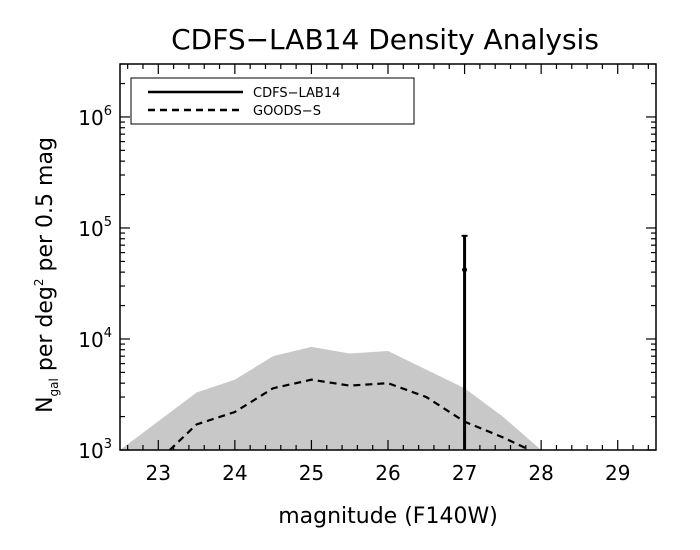 This screenshot has height=550, width=700. Describe the element at coordinates (45, 207) in the screenshot. I see `y-axis-label-suffix: per 0.5 mag` at that location.